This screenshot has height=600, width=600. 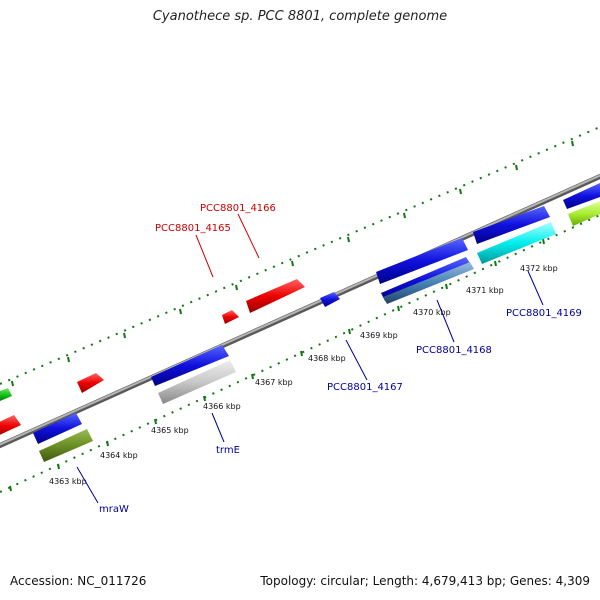 What do you see at coordinates (66, 445) in the screenshot?
I see `gene-arrow-mraw` at bounding box center [66, 445].